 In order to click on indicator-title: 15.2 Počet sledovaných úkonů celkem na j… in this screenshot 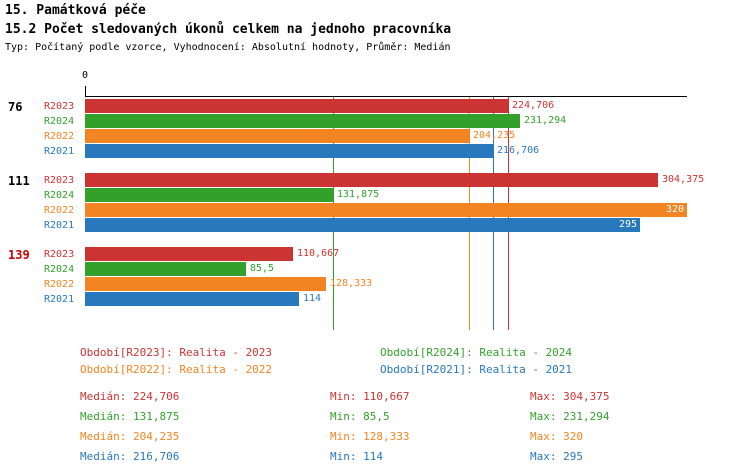, I will do `click(228, 29)`.